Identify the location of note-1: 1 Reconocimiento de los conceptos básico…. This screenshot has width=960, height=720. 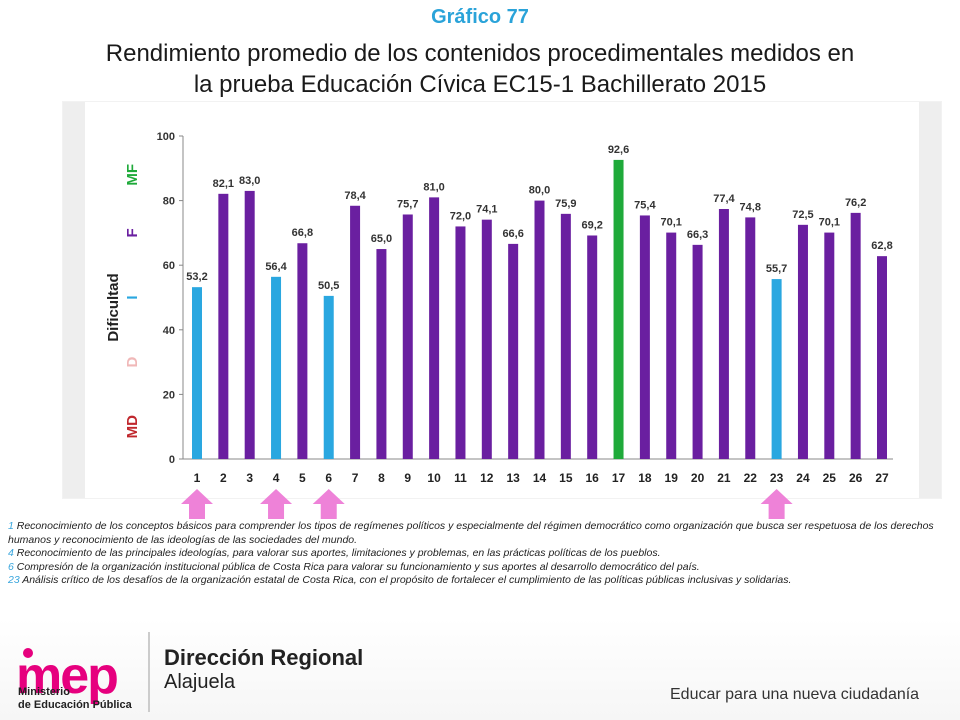
(471, 533).